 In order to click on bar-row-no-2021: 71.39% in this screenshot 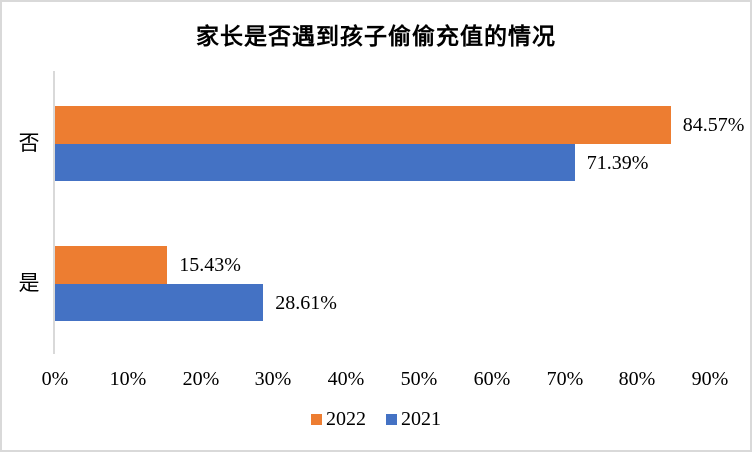, I will do `click(351, 162)`.